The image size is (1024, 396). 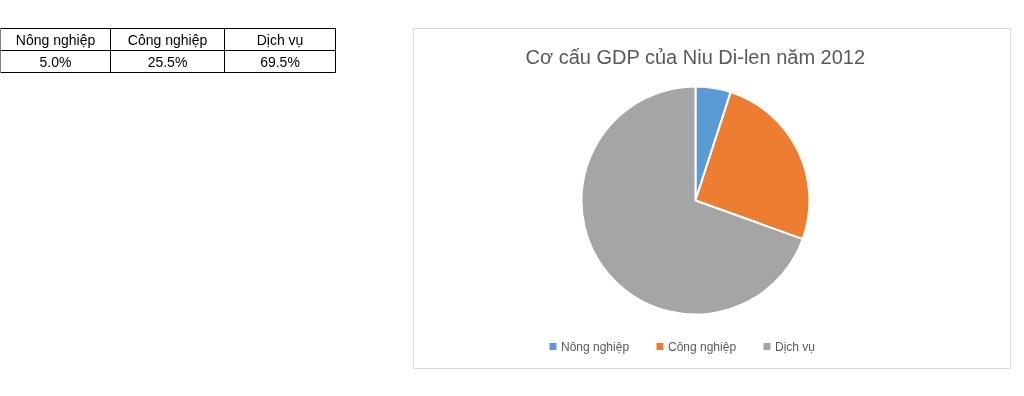 What do you see at coordinates (55, 61) in the screenshot?
I see `text: 5.0%` at bounding box center [55, 61].